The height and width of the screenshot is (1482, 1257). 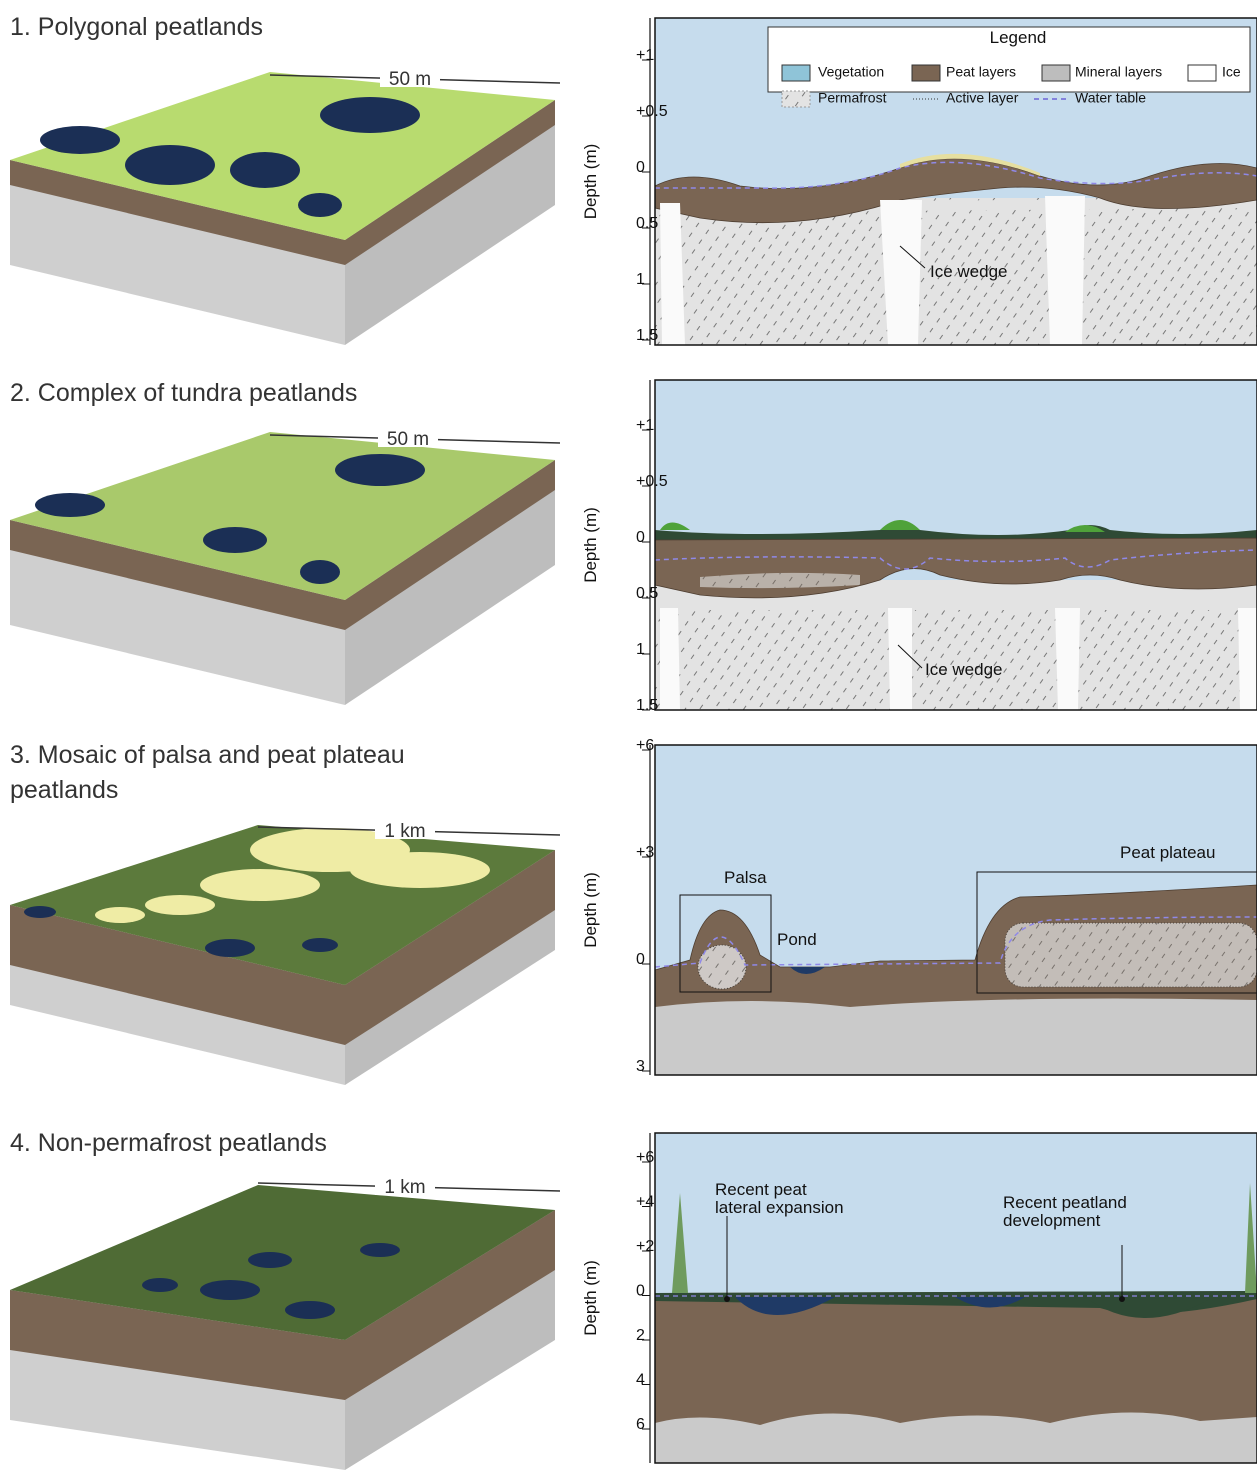 I want to click on block-front, so click(x=177, y=252).